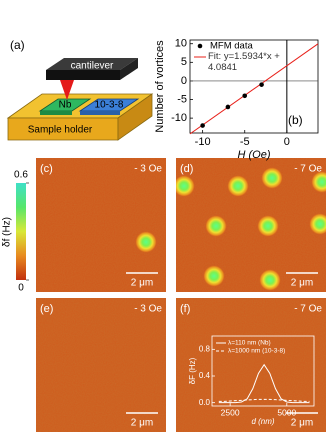 Image resolution: width=334 pixels, height=437 pixels. What do you see at coordinates (254, 89) in the screenshot?
I see `fit-line` at bounding box center [254, 89].